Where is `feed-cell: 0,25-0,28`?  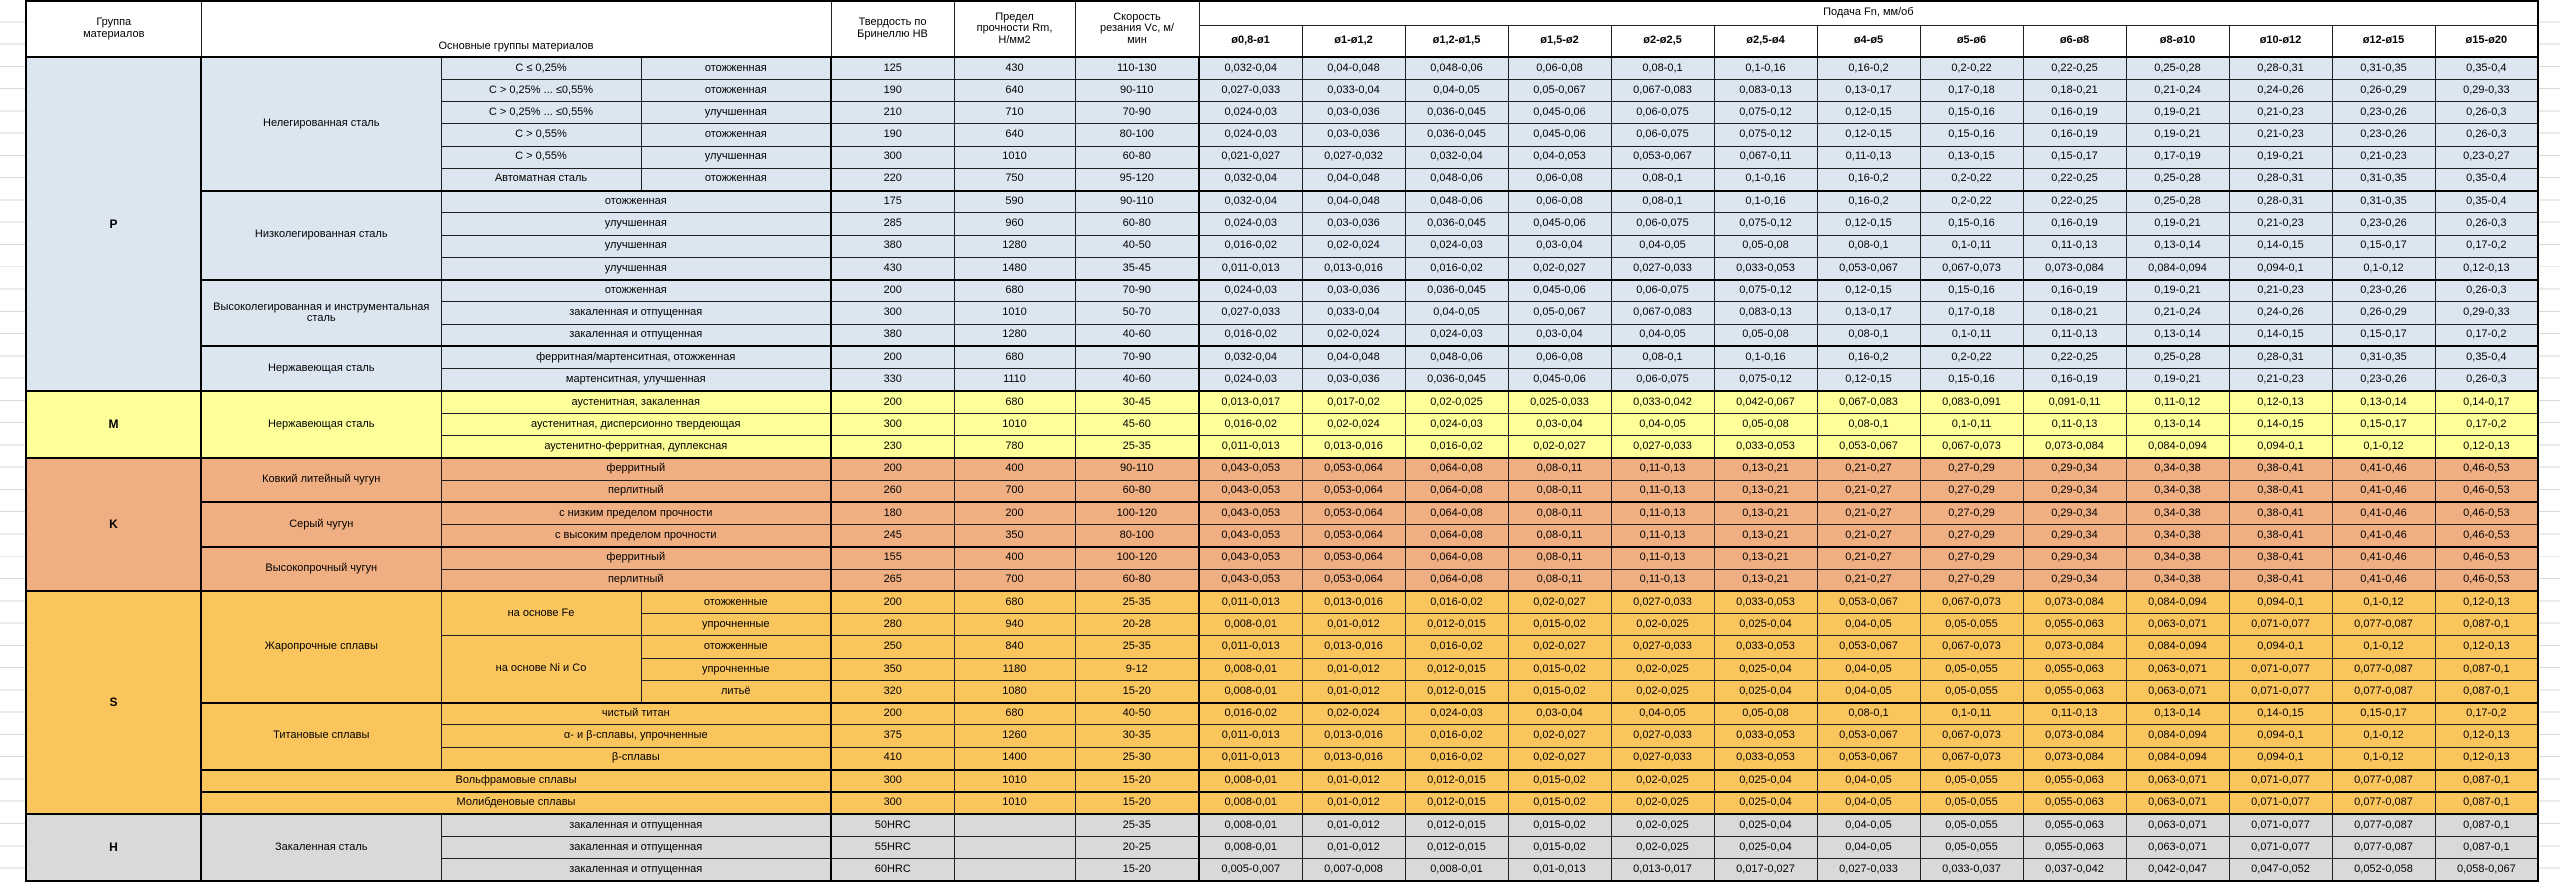
feed-cell: 0,25-0,28 is located at coordinates (2177, 179).